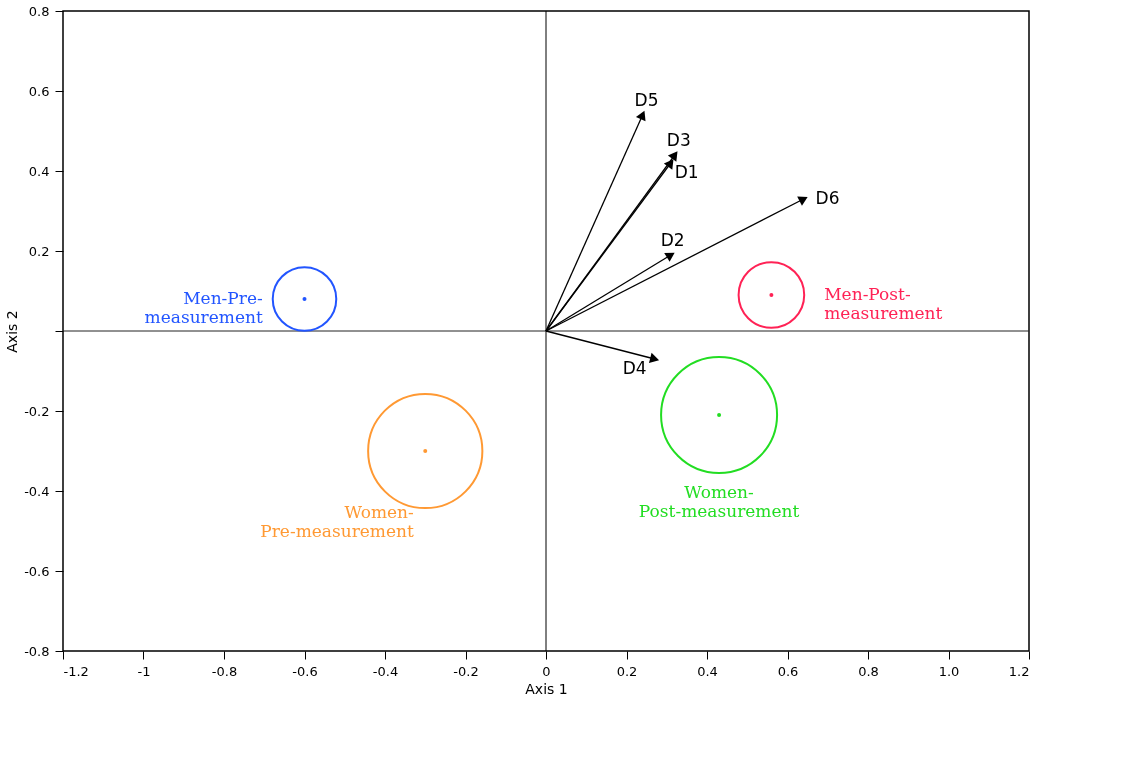 This screenshot has height=784, width=1124. Describe the element at coordinates (39, 171) in the screenshot. I see `y-tick-label: 0.4` at that location.